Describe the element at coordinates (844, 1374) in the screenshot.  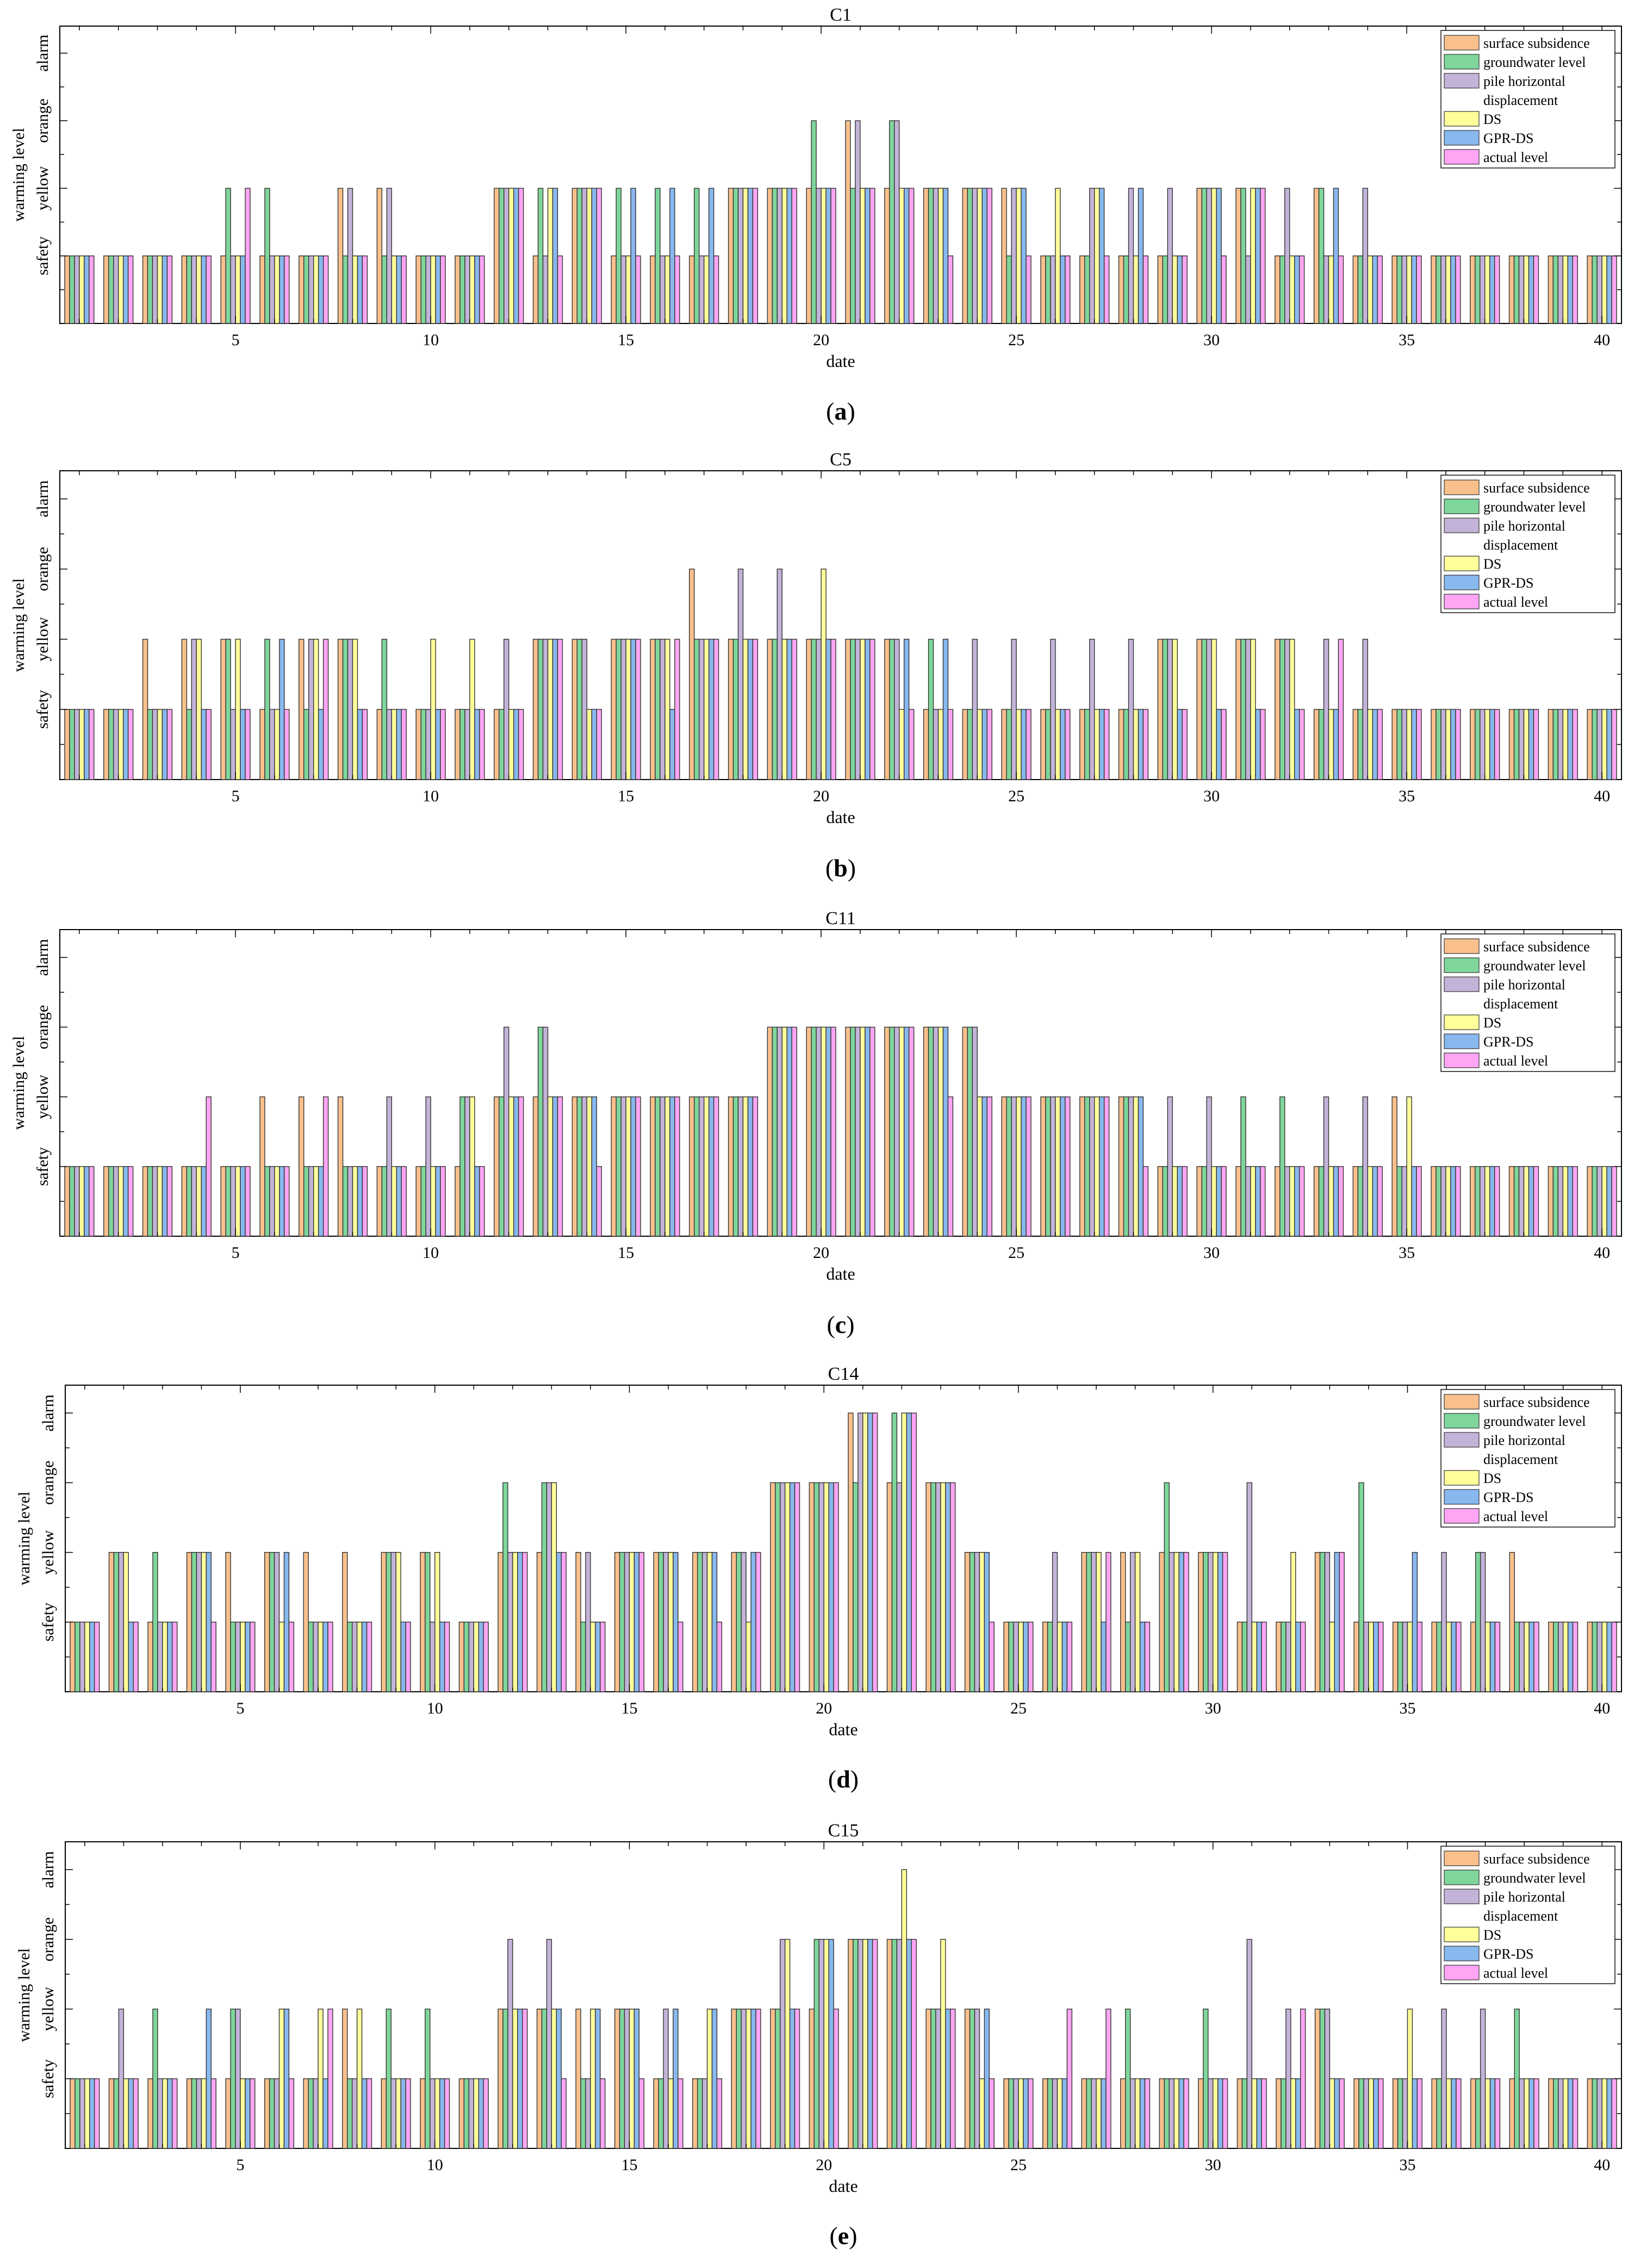
I see `chart-title: C14` at that location.